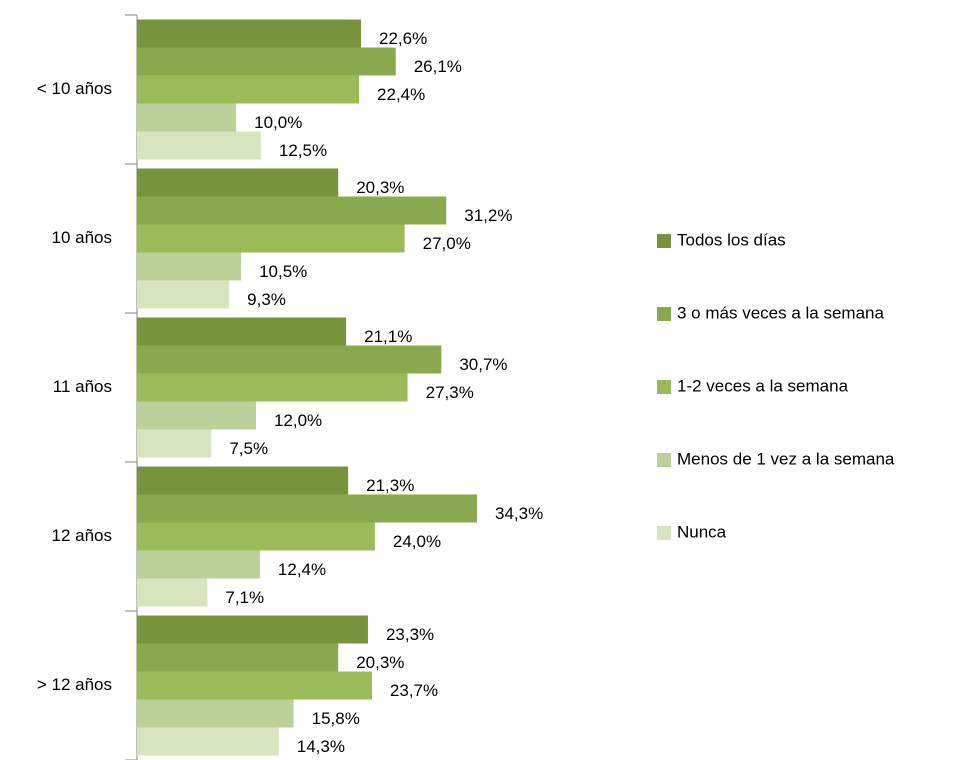 Image resolution: width=979 pixels, height=760 pixels. I want to click on value-label: 21,3%, so click(390, 485).